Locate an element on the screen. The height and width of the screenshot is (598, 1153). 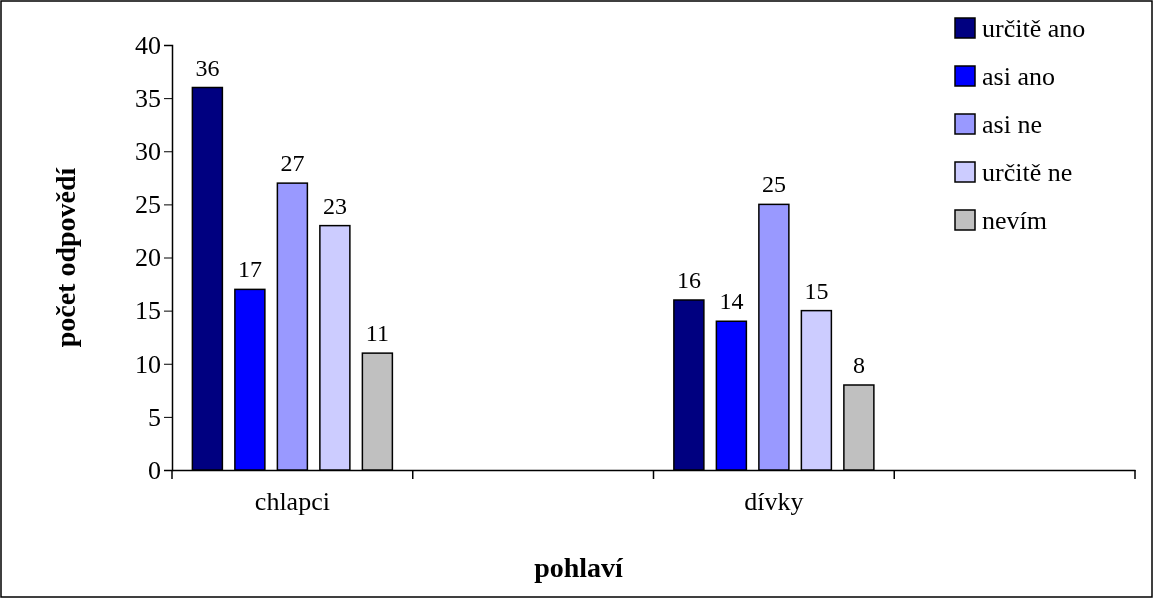
data-label: 23 is located at coordinates (334, 205).